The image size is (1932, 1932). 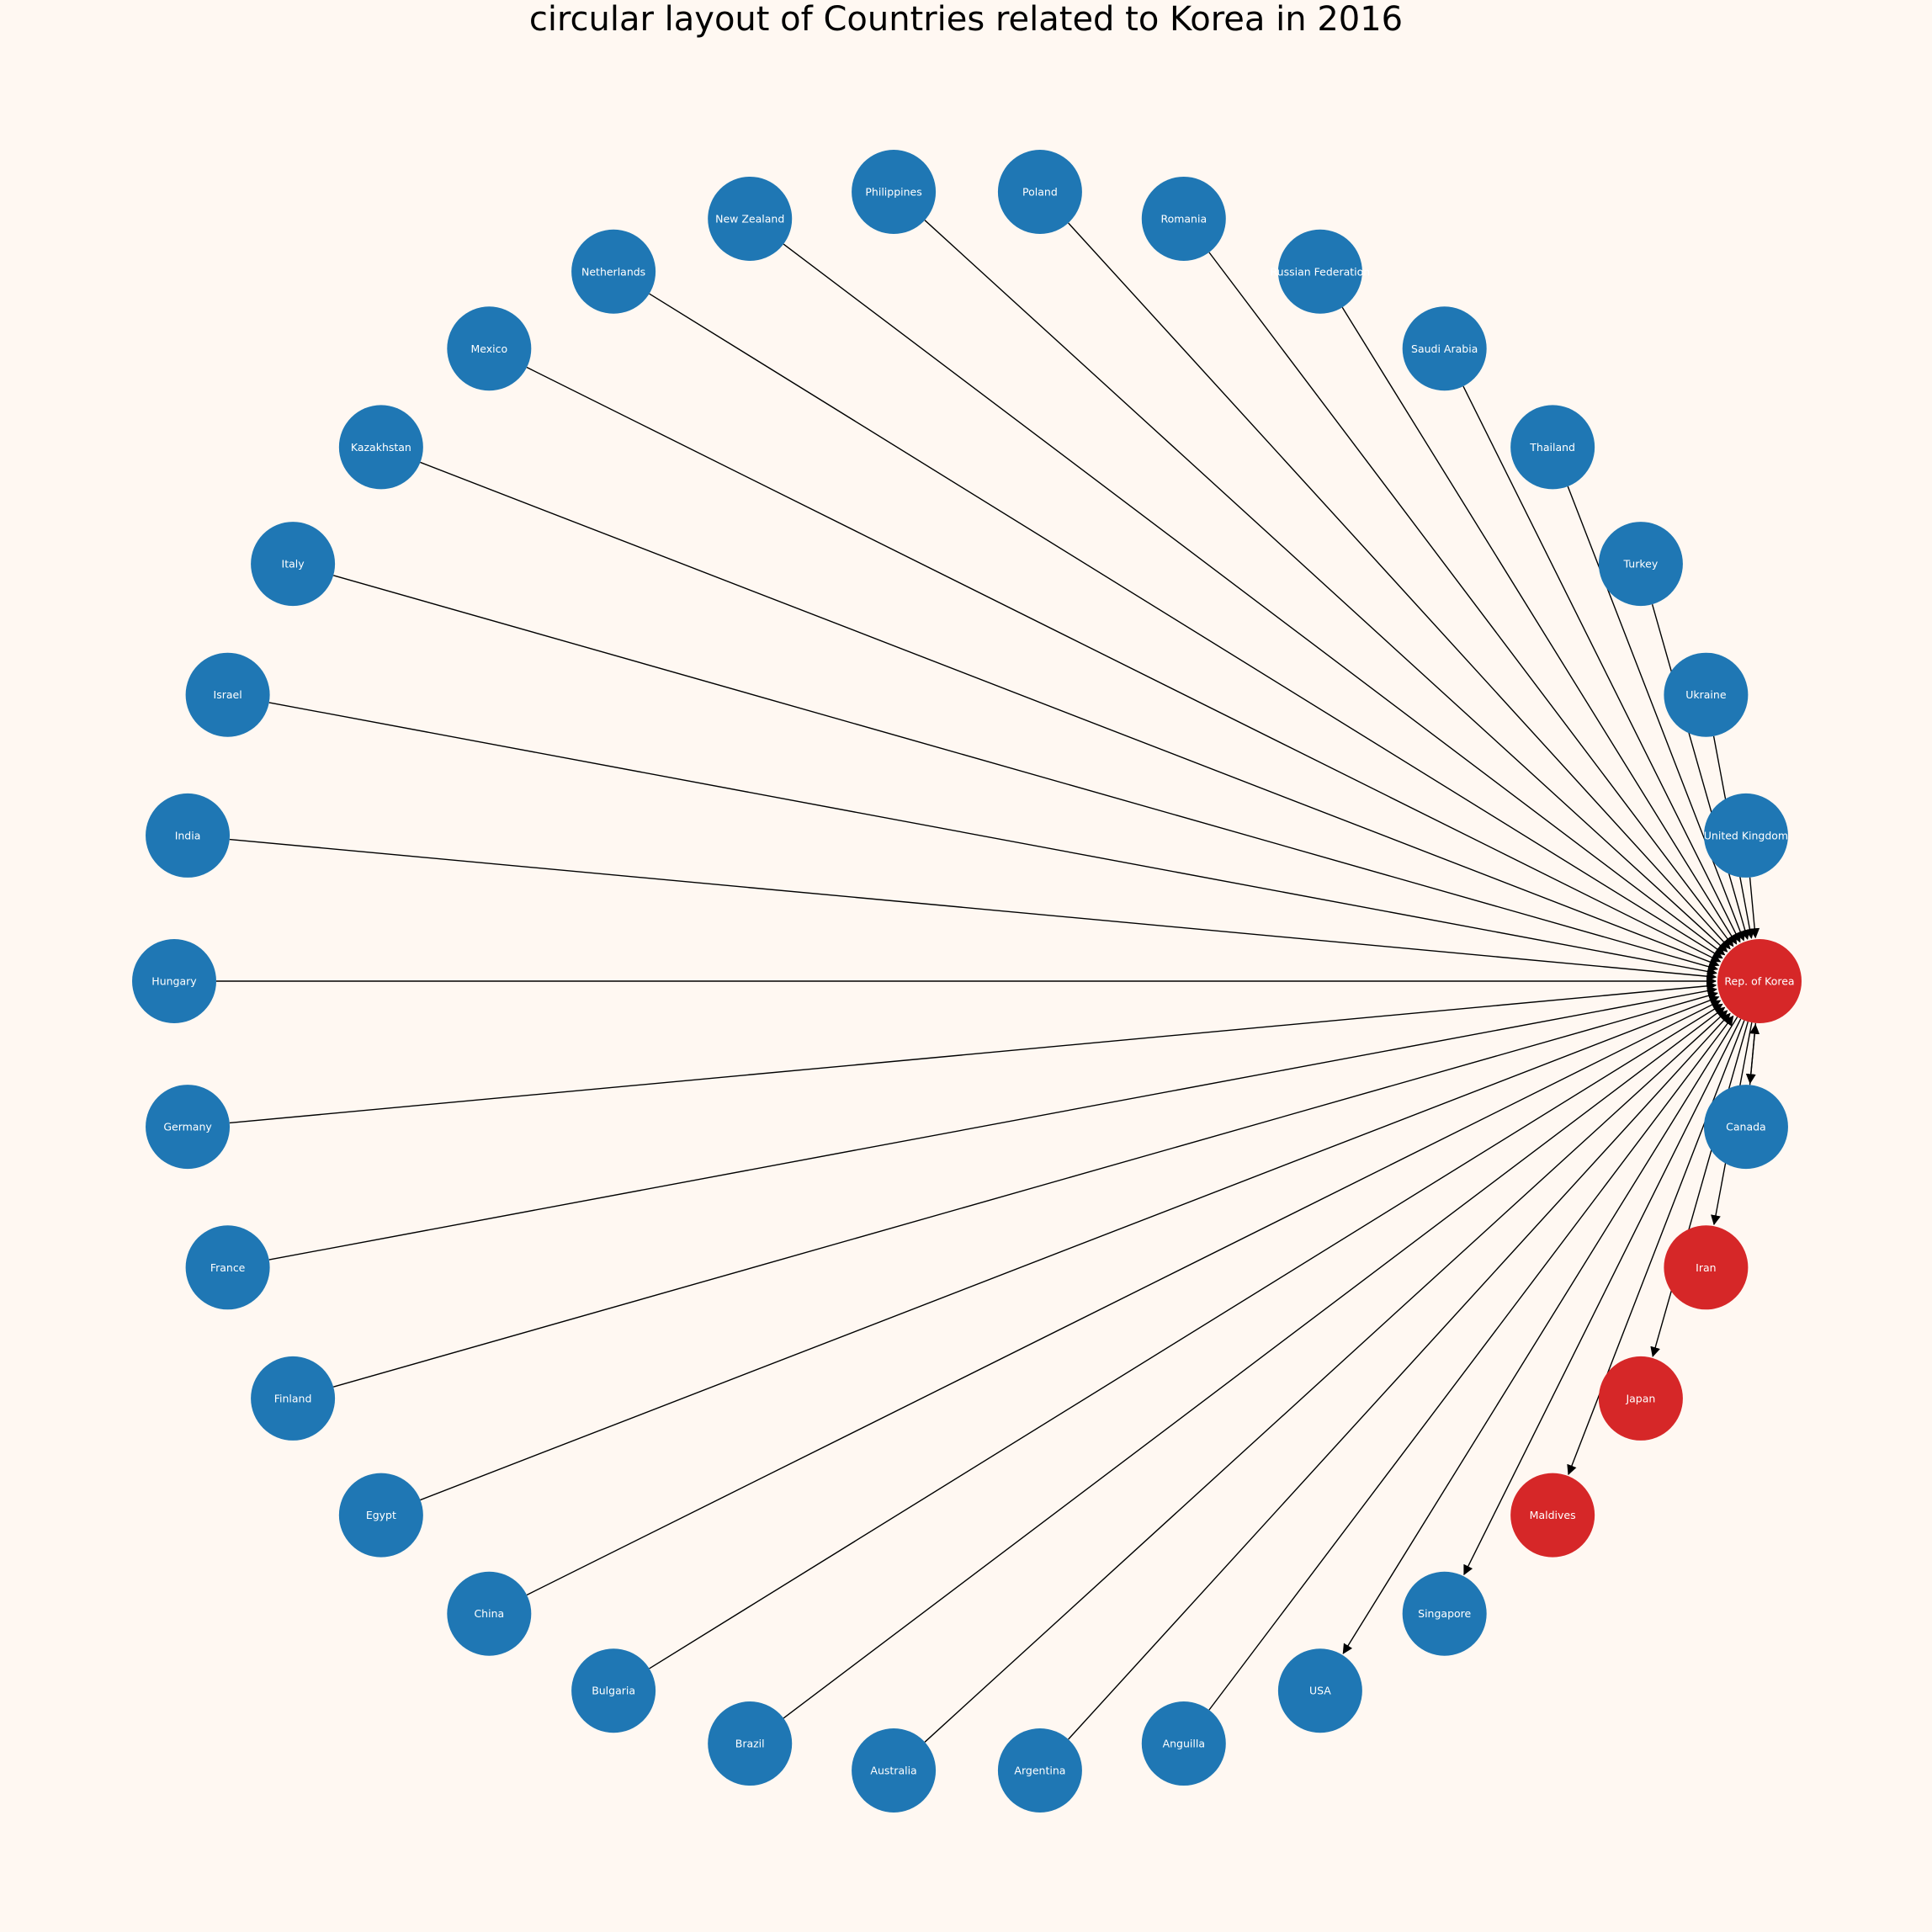 I want to click on node-label: Russian Federation, so click(x=1321, y=271).